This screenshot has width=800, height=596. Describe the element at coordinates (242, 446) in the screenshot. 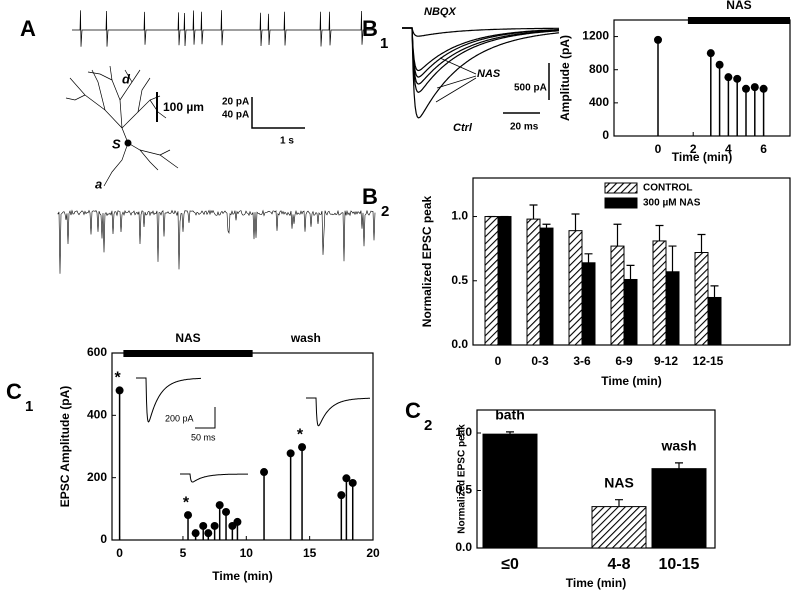

I see `plot-frame` at that location.